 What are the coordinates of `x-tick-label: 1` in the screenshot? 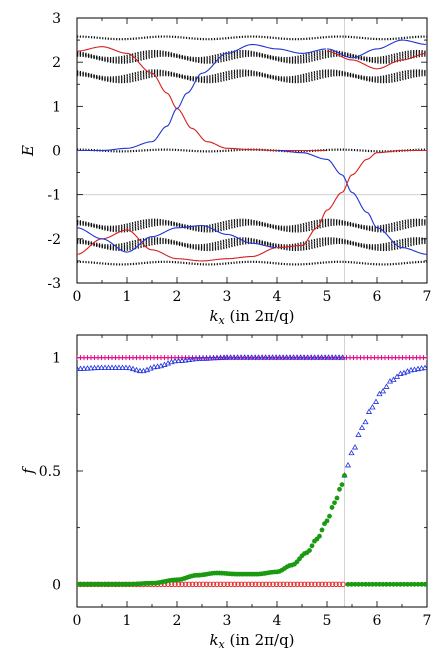 It's located at (127, 621).